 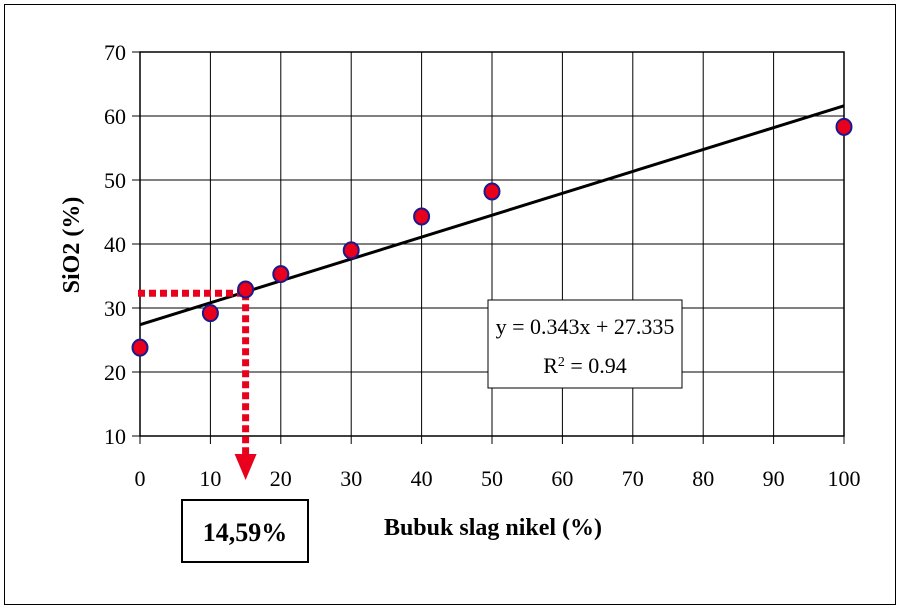 I want to click on x-axis-title: Bubuk slag nikel (%), so click(x=493, y=528).